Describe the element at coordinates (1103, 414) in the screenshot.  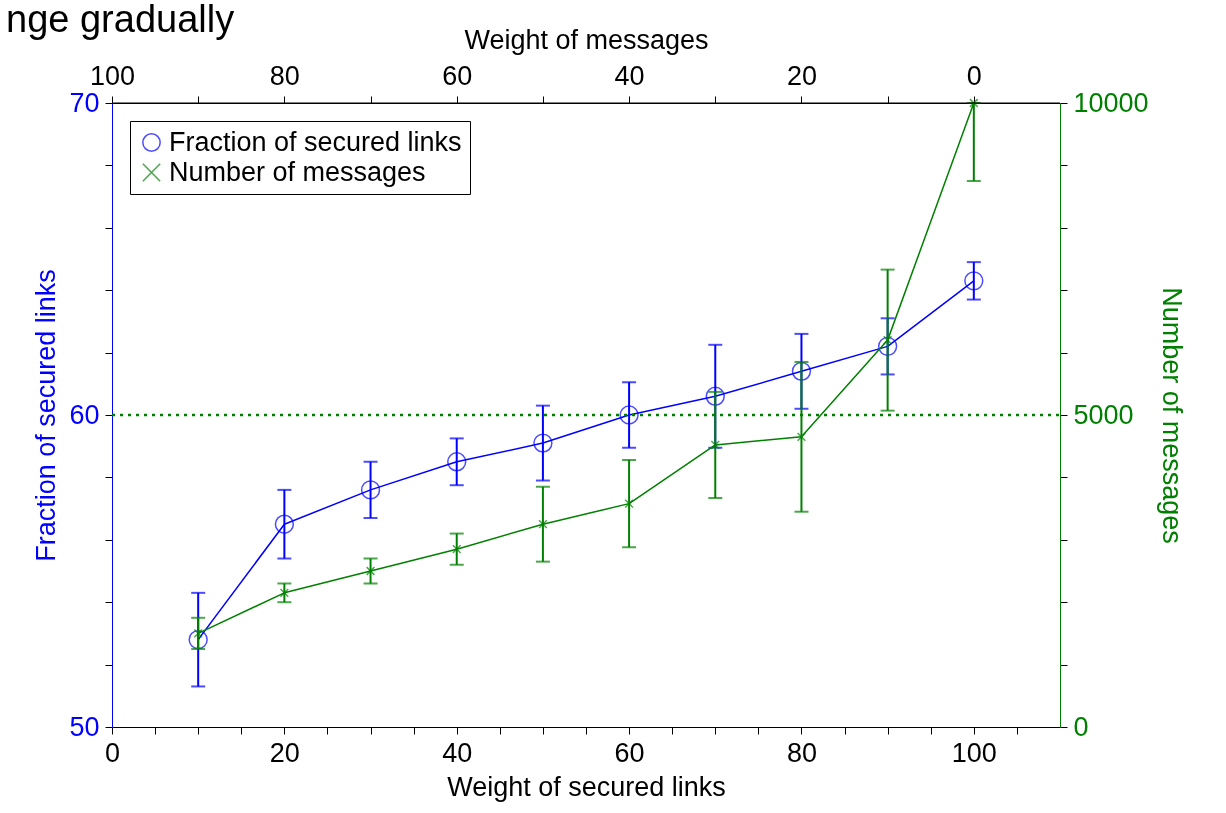
I see `y2-tick-label: 5000` at that location.